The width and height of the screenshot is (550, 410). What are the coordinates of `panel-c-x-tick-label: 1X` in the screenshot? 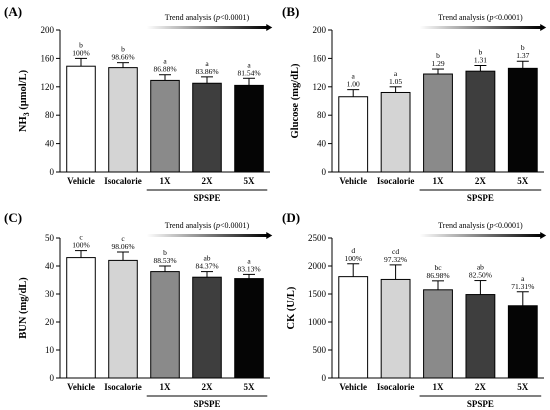 It's located at (166, 387).